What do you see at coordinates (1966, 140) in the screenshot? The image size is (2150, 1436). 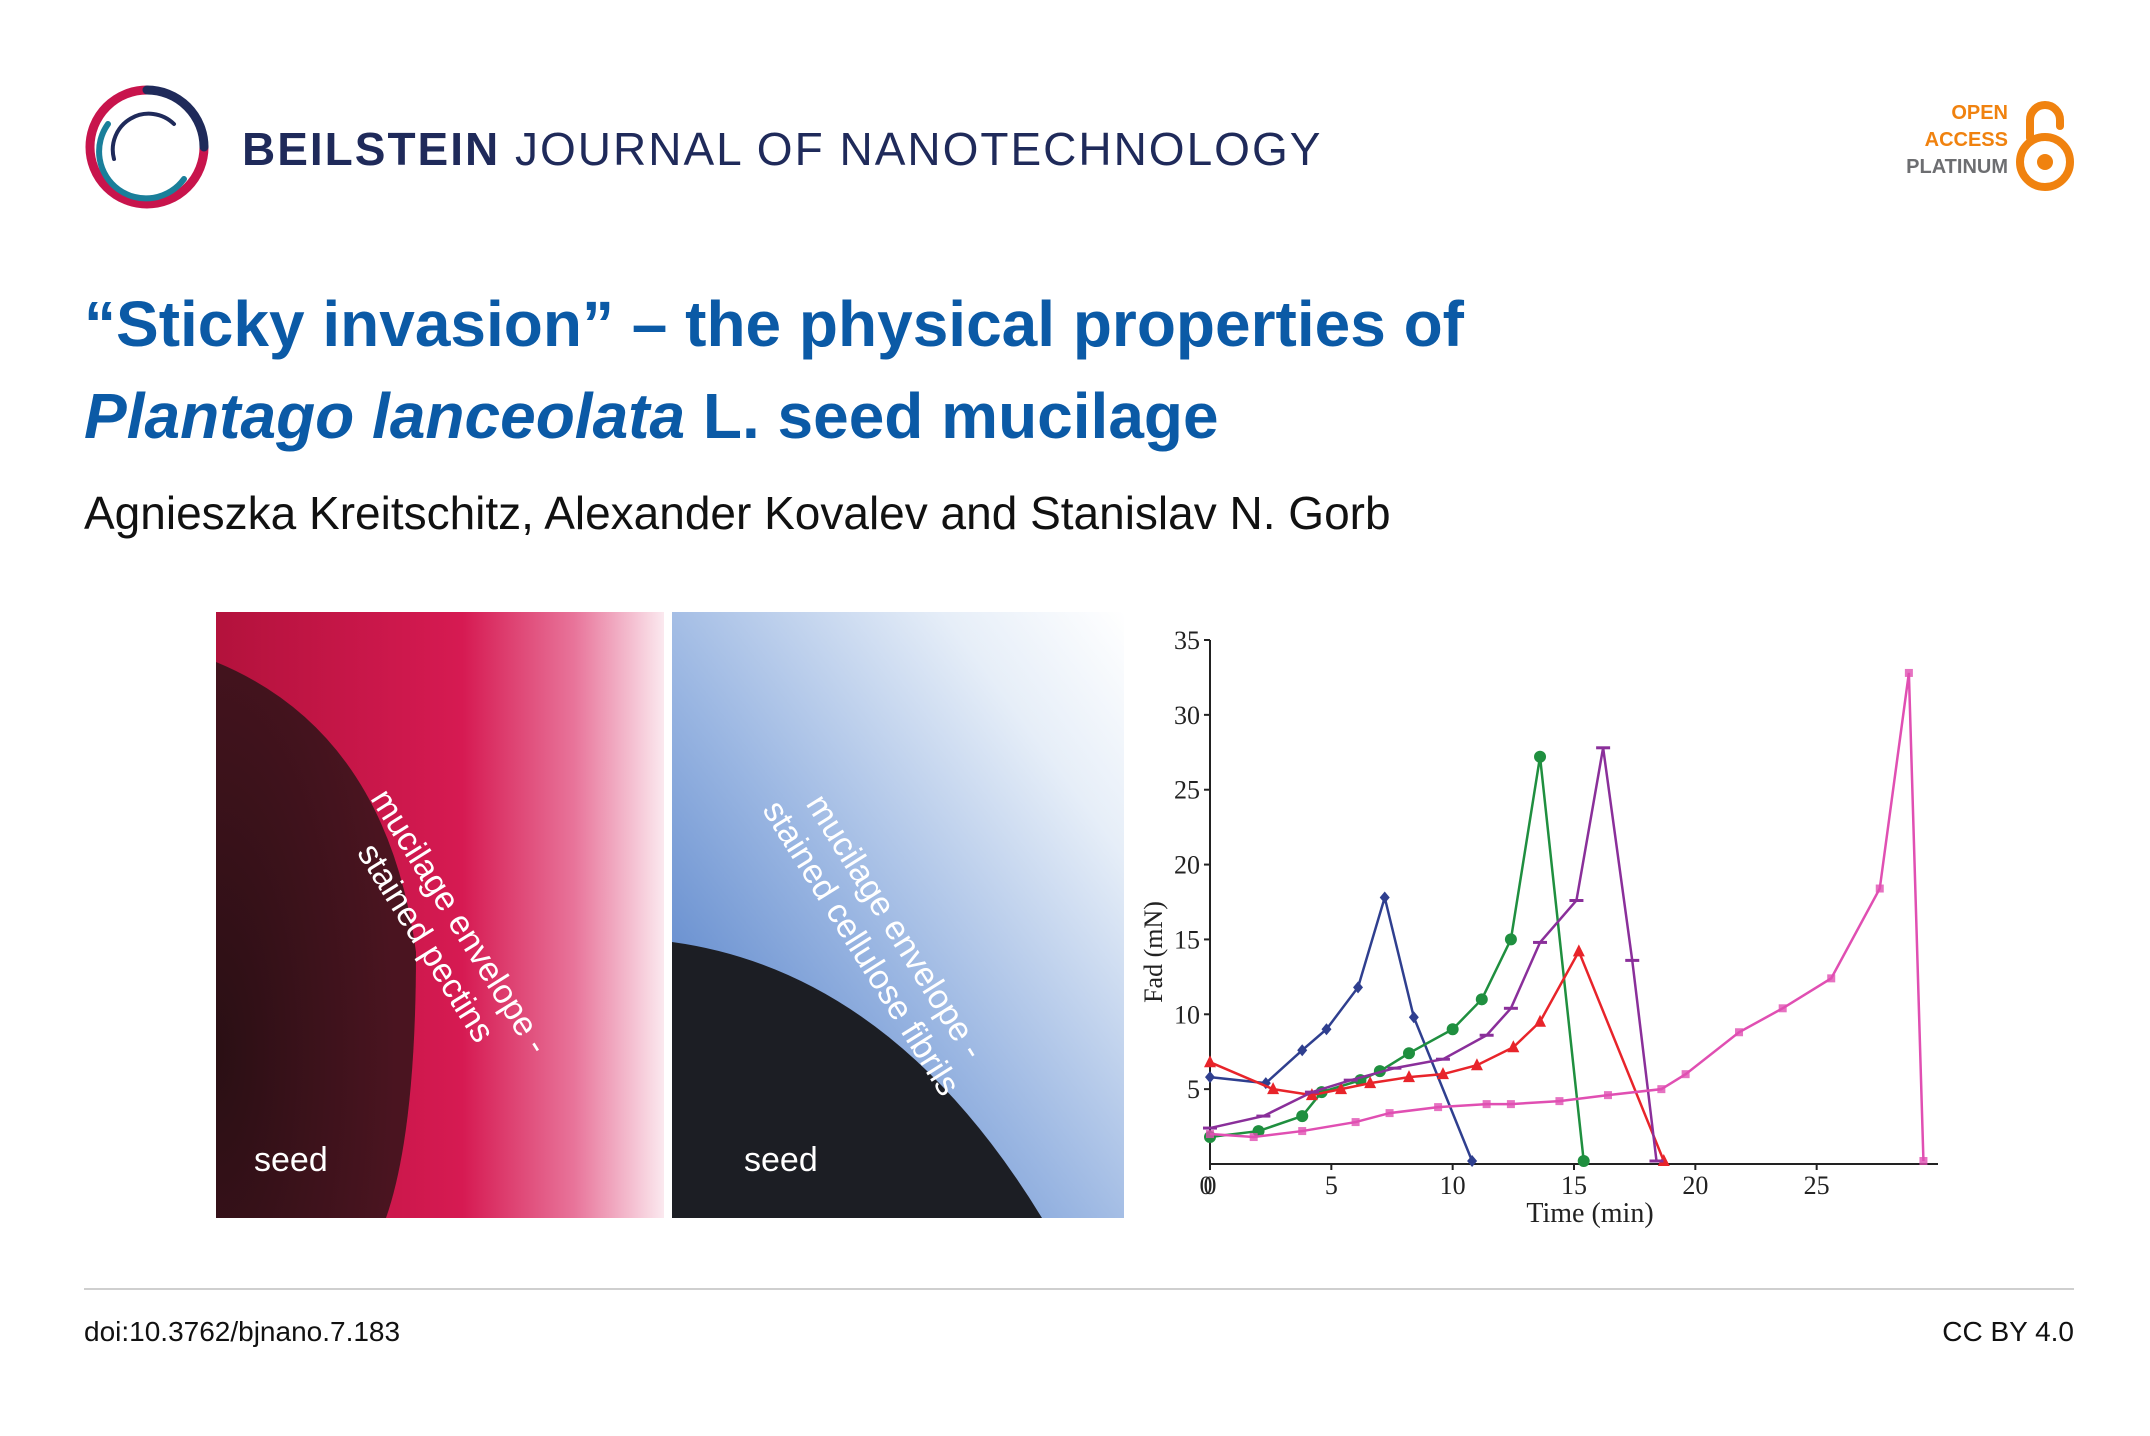 I see `oa-access-label: ACCESS` at bounding box center [1966, 140].